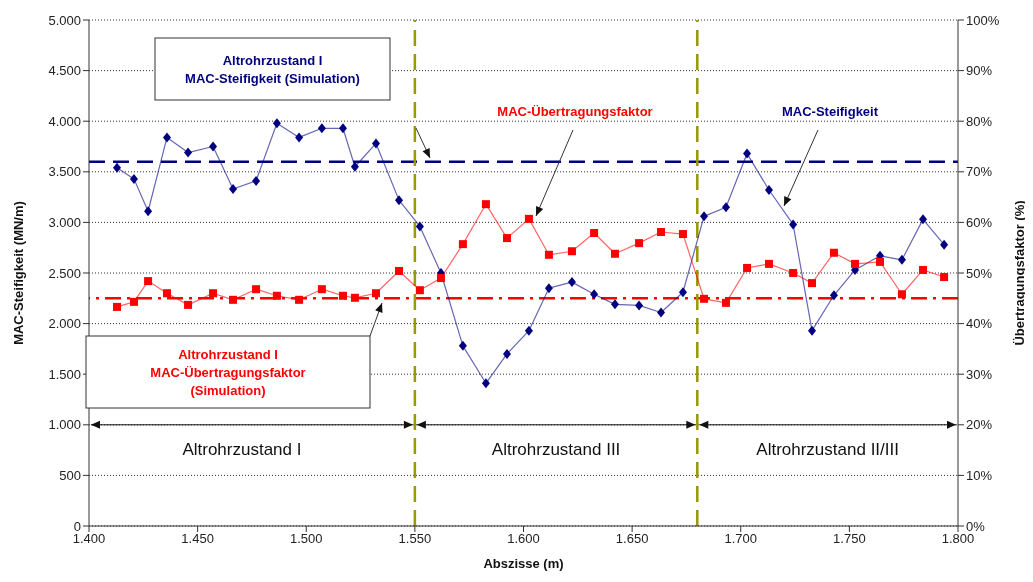 The width and height of the screenshot is (1033, 582). What do you see at coordinates (77, 526) in the screenshot?
I see `y-tick-label: 0` at bounding box center [77, 526].